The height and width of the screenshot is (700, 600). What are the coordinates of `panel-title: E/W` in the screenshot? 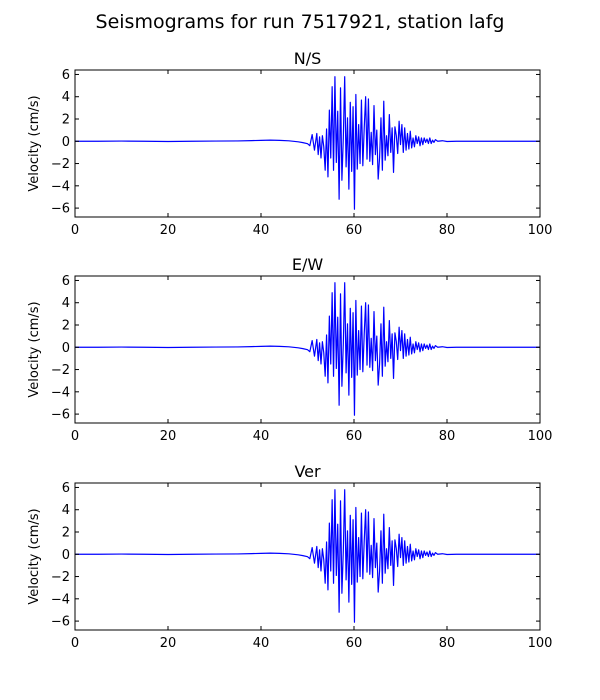 It's located at (308, 264).